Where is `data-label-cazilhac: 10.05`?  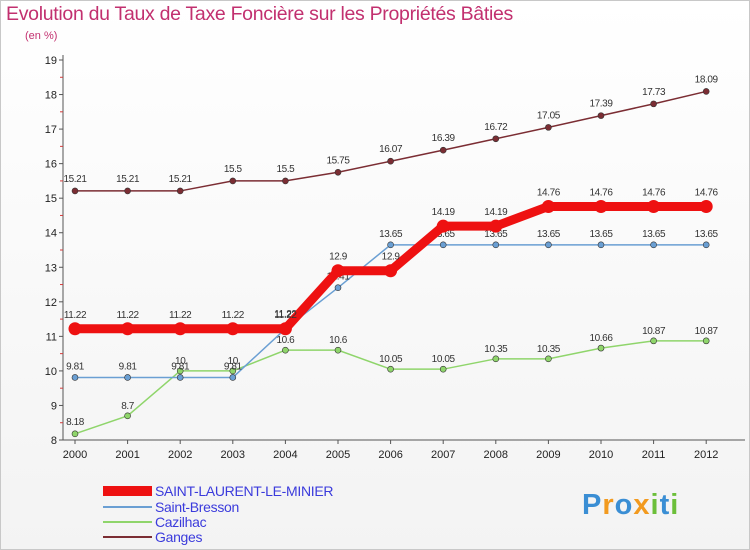 data-label-cazilhac: 10.05 is located at coordinates (444, 359).